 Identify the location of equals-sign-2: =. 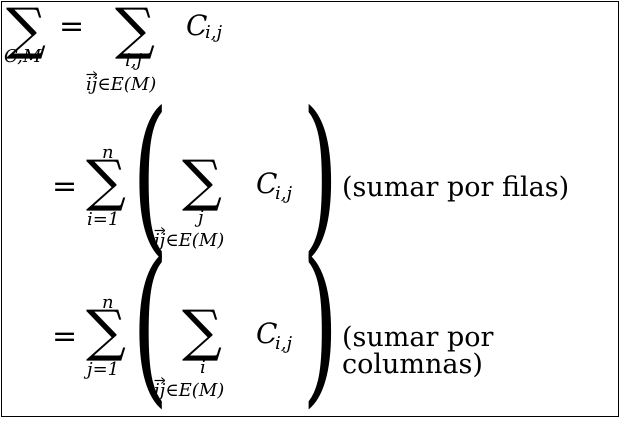
(65, 186).